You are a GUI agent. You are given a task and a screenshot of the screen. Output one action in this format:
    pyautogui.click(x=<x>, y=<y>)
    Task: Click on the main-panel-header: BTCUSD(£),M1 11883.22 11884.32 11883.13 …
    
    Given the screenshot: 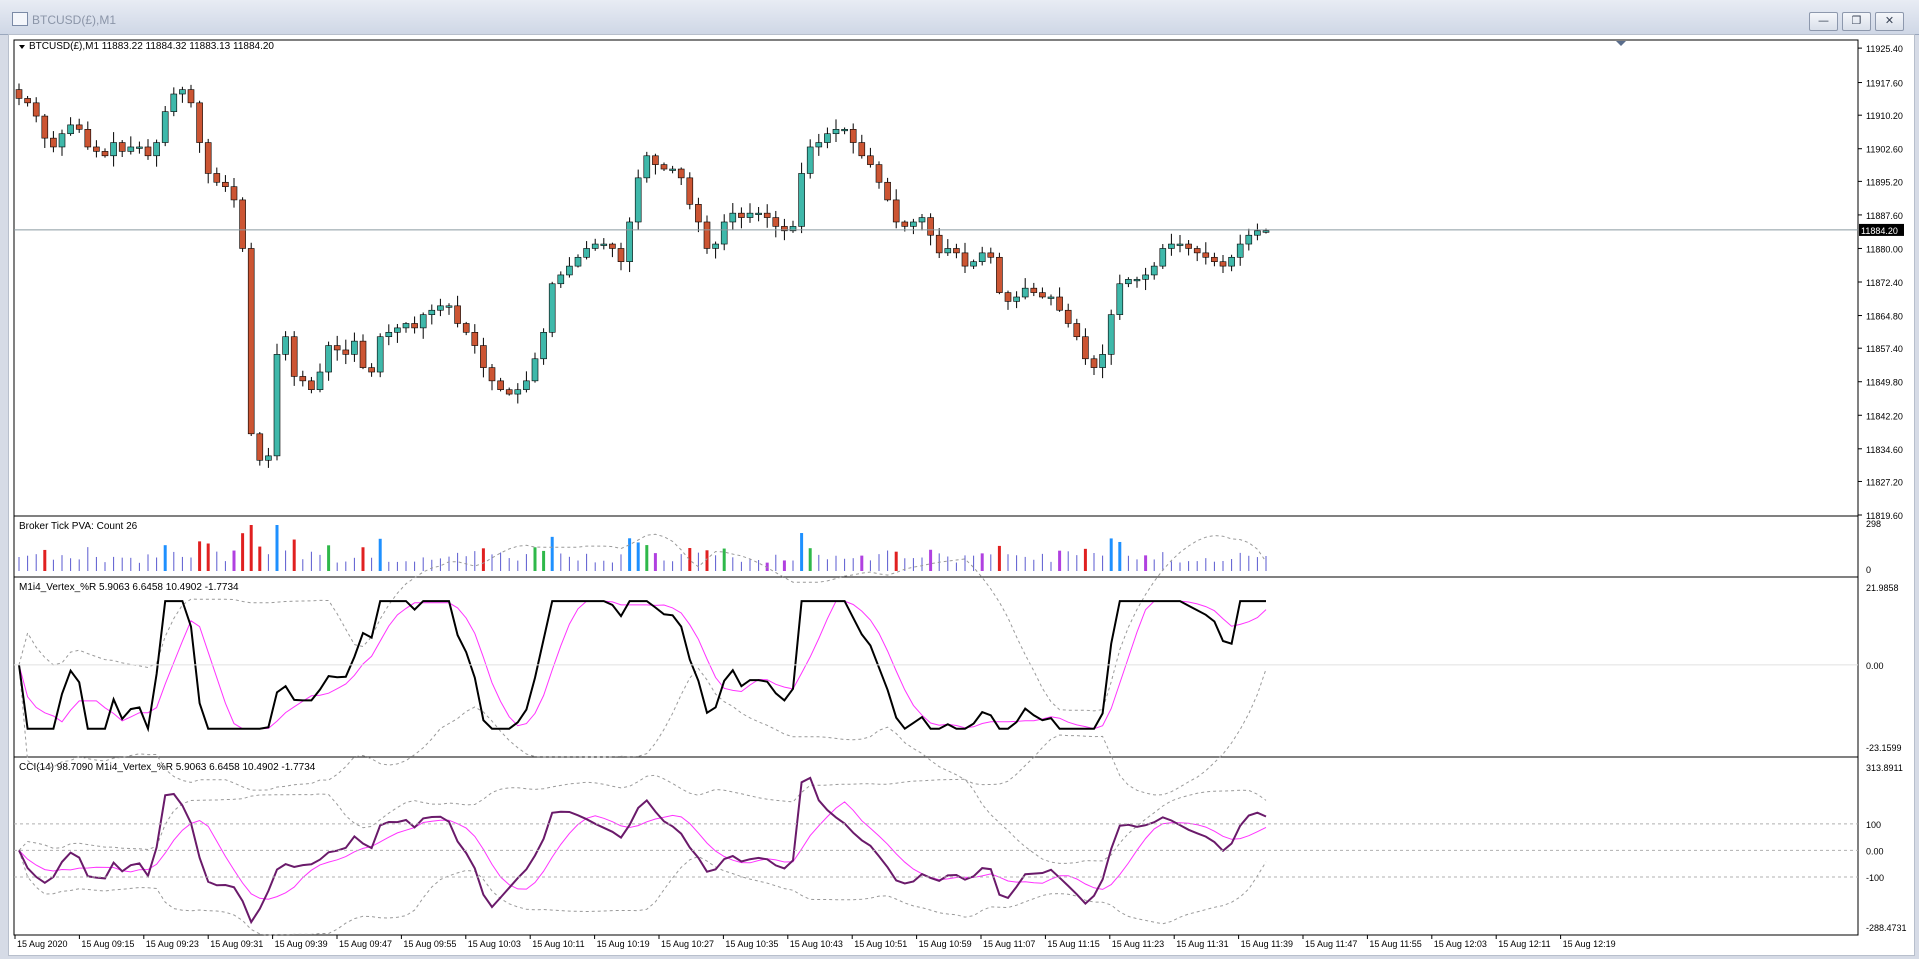 What is the action you would take?
    pyautogui.click(x=151, y=46)
    